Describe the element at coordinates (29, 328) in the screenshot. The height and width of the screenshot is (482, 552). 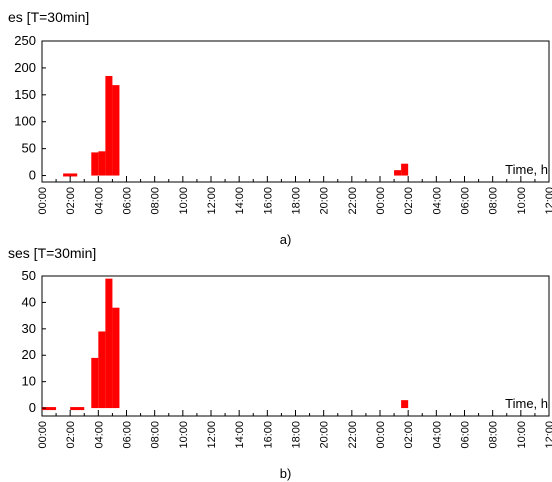
I see `y-tick-label: 30` at that location.